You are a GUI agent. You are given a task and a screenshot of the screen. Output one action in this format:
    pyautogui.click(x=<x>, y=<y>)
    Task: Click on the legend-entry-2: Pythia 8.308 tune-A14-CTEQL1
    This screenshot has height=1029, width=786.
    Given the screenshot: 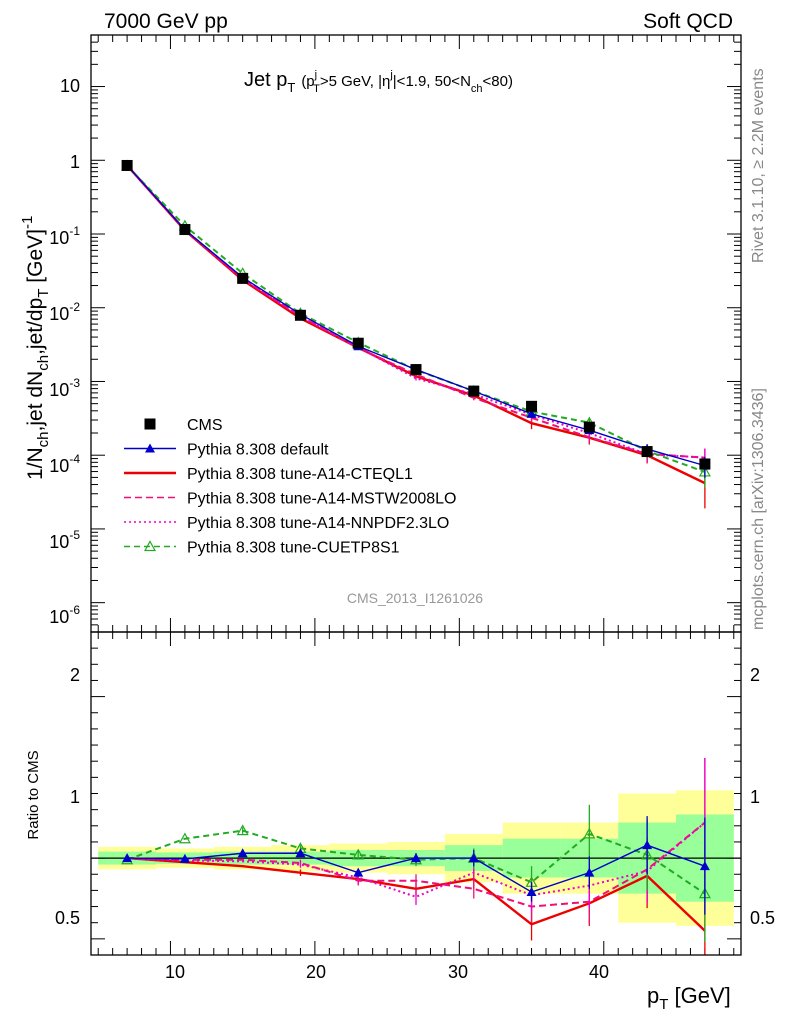 What is the action you would take?
    pyautogui.click(x=268, y=474)
    